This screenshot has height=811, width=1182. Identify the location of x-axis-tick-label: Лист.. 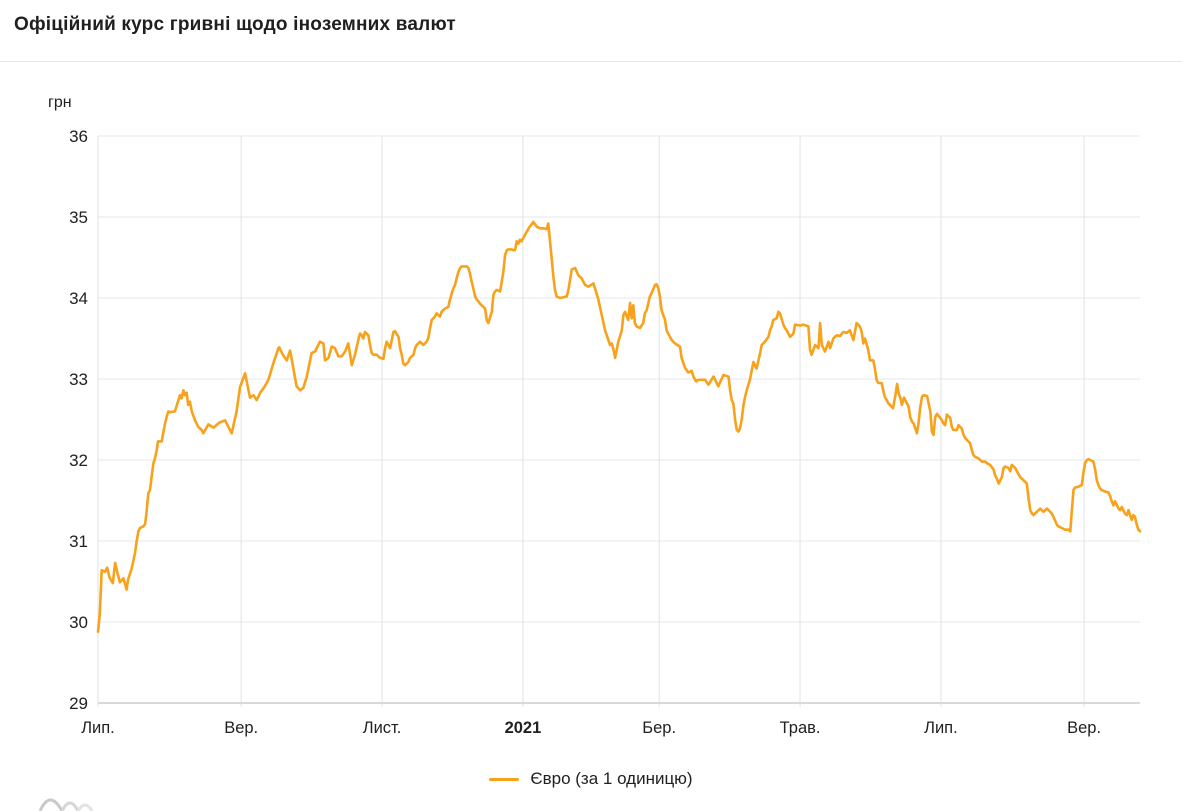
(382, 728).